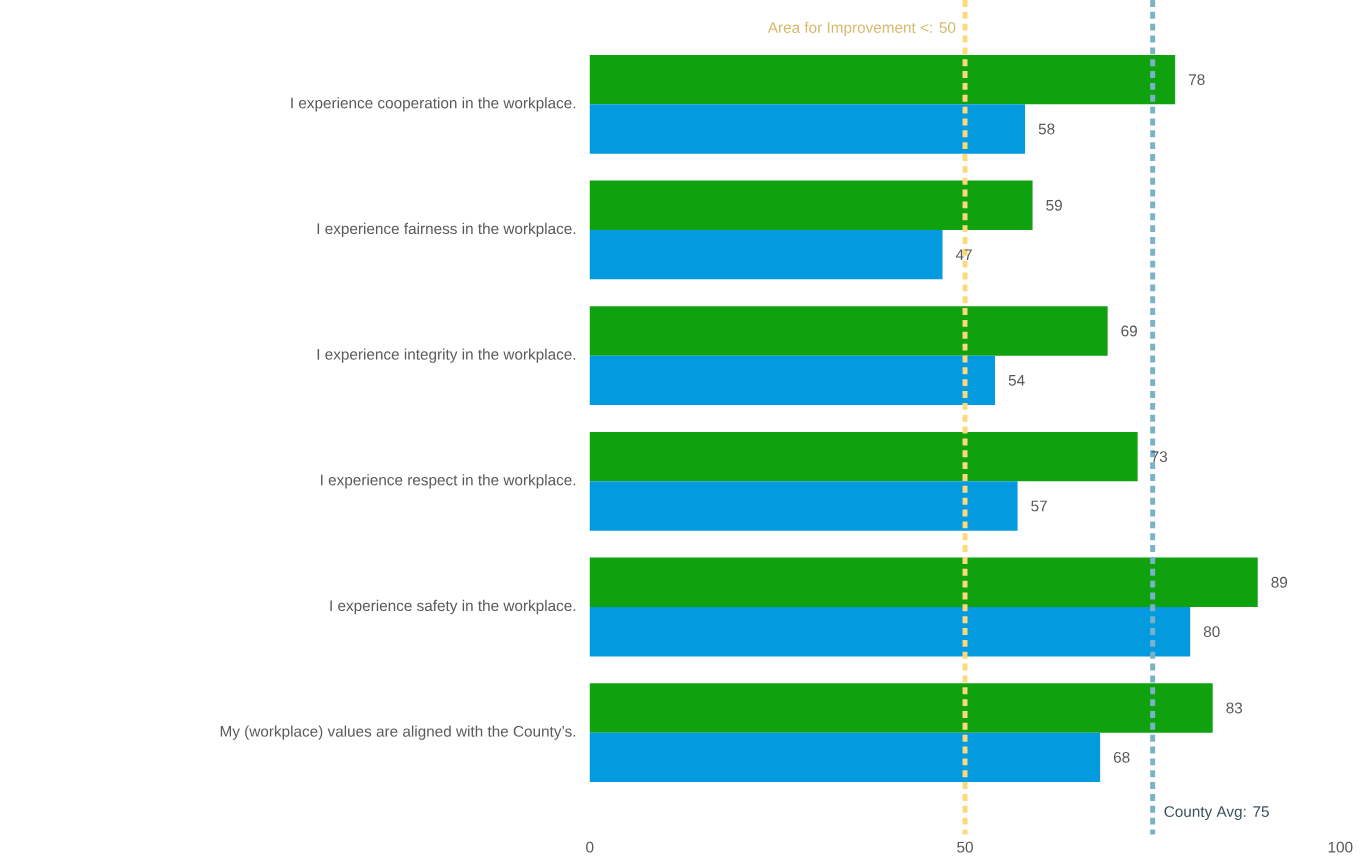 This screenshot has width=1363, height=866. What do you see at coordinates (446, 355) in the screenshot?
I see `y-tick-label: I experience integrity in the workplace.` at bounding box center [446, 355].